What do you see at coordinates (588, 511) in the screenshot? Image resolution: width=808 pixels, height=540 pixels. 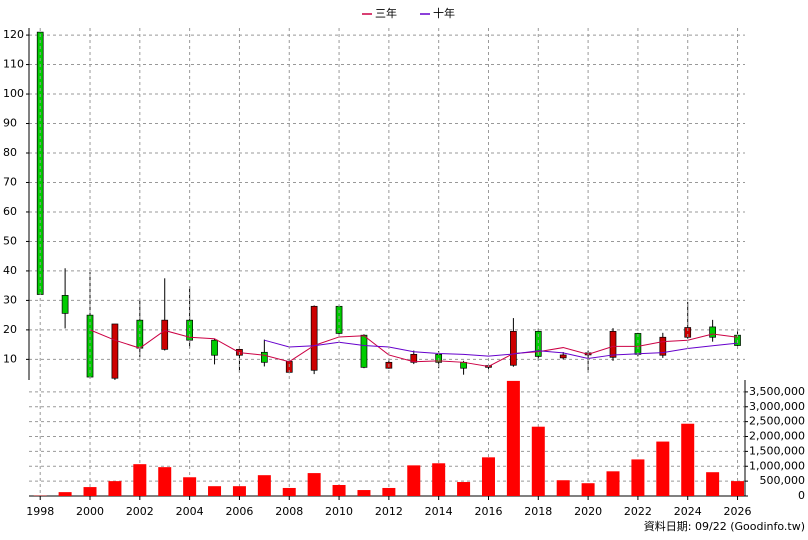 I see `x-tick-label: 2020` at bounding box center [588, 511].